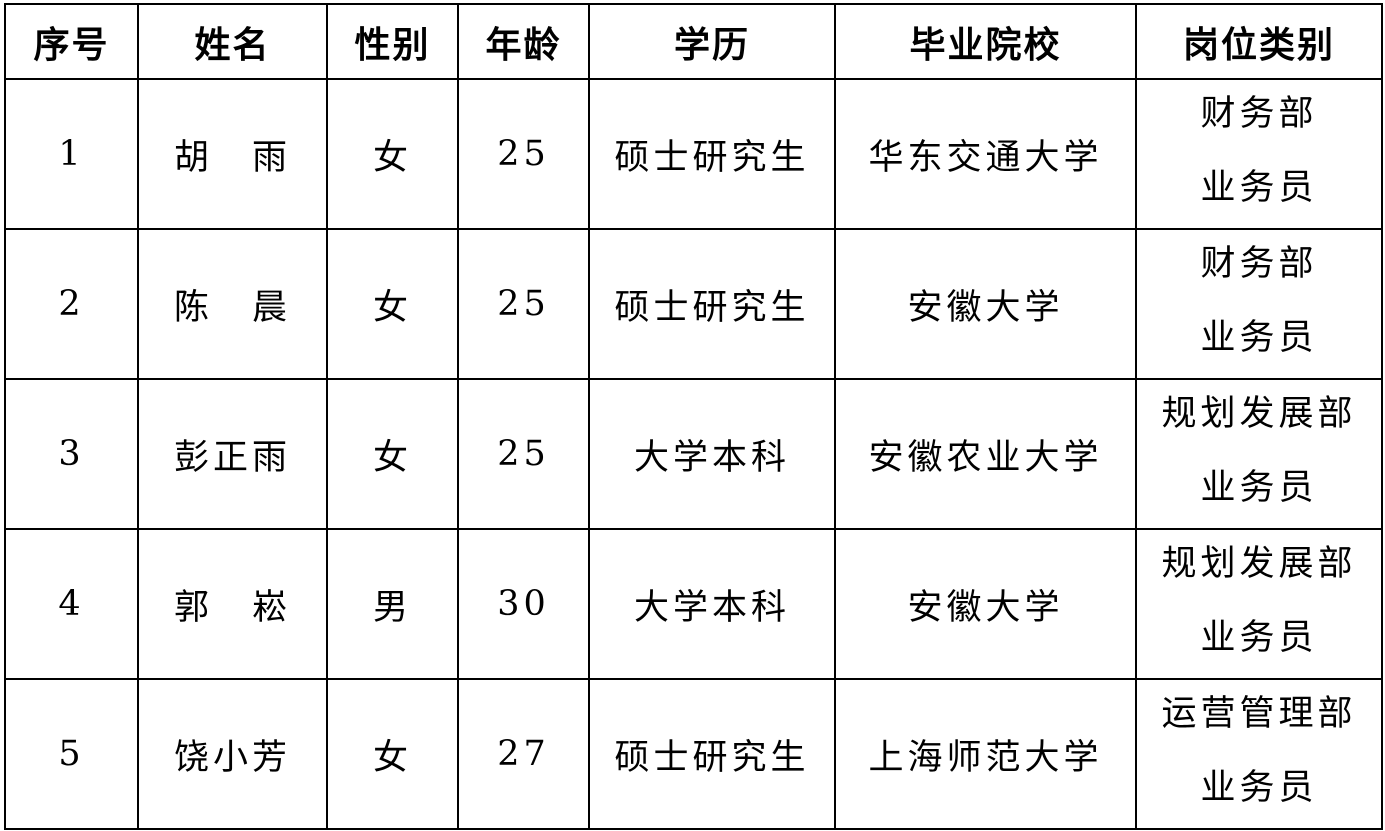 This screenshot has height=831, width=1385. What do you see at coordinates (71, 304) in the screenshot?
I see `cell-no: 2` at bounding box center [71, 304].